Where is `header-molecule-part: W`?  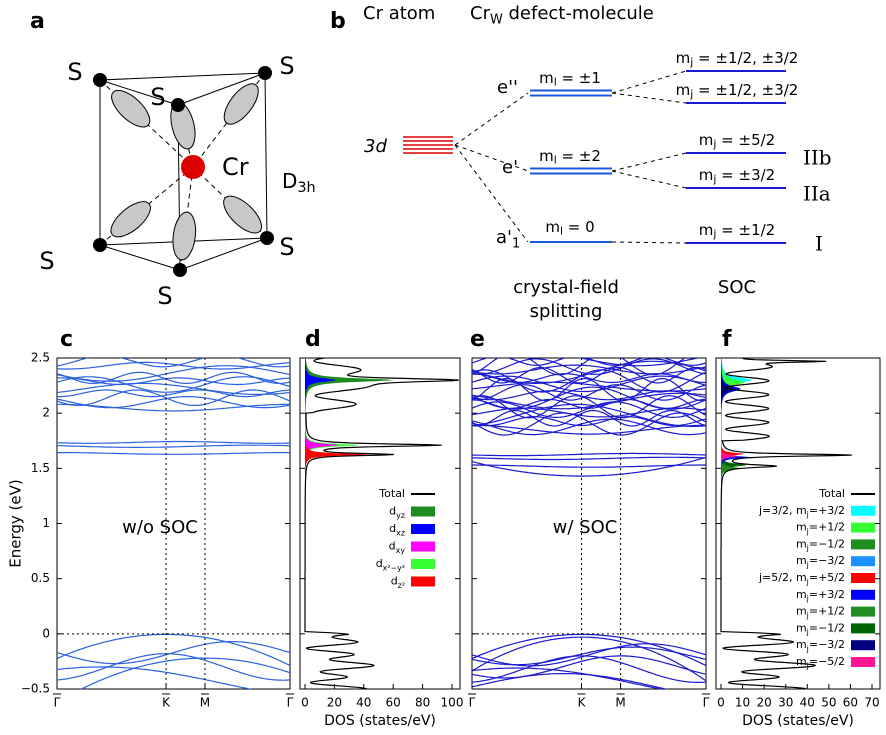 header-molecule-part: W is located at coordinates (496, 19).